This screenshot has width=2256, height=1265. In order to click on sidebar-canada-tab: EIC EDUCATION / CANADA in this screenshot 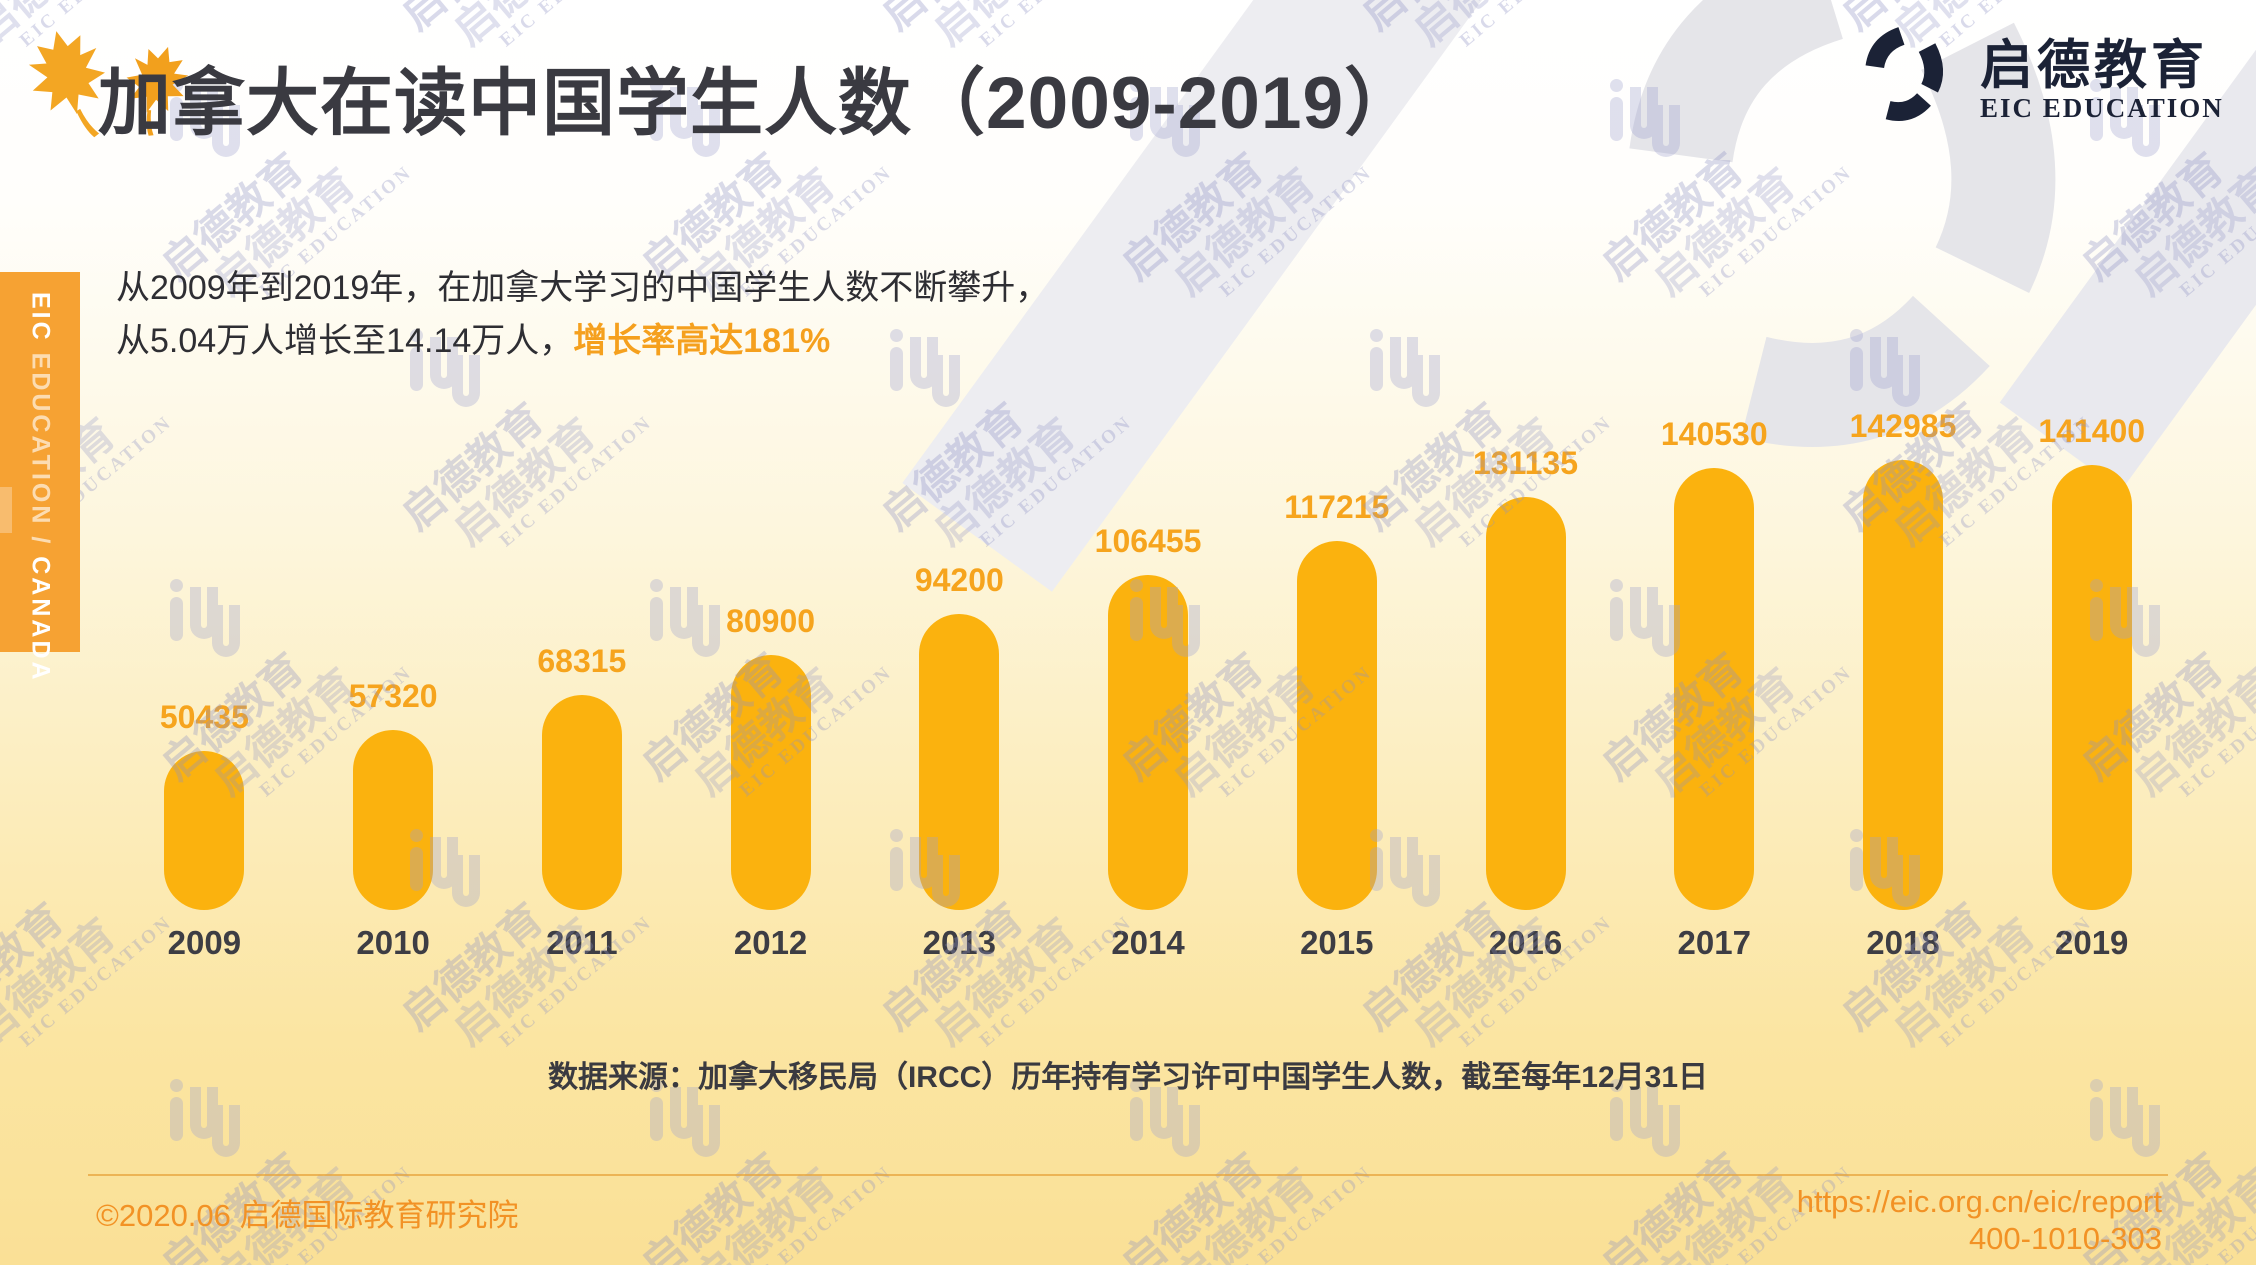, I will do `click(40, 477)`.